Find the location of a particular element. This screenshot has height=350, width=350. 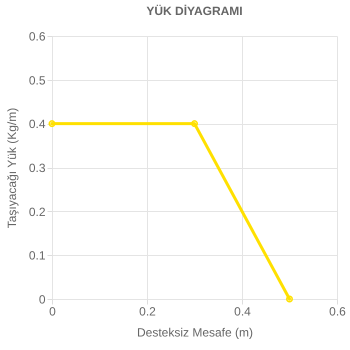

y-tick-label: 0.6 is located at coordinates (37, 37).